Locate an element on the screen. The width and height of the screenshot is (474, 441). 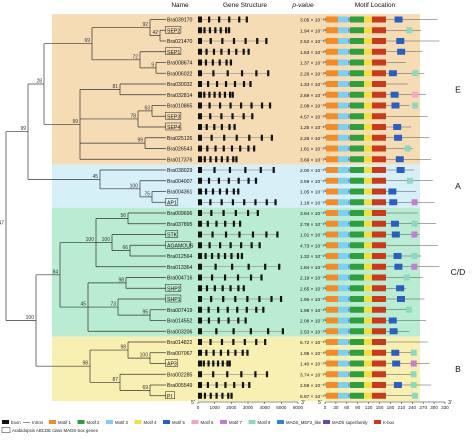
gene-name: Bra004716 is located at coordinates (179, 279).